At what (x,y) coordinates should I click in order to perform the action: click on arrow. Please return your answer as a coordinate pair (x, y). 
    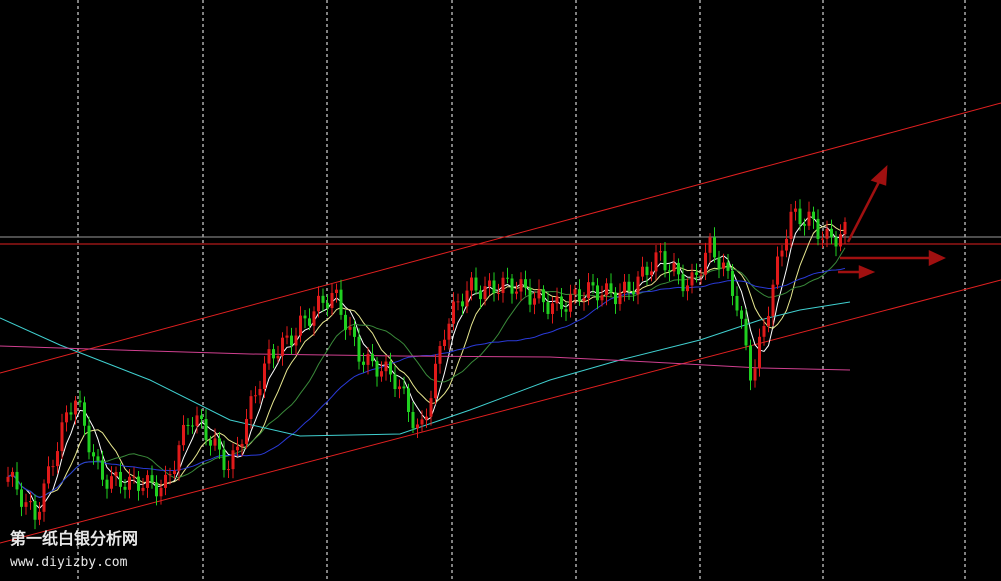
    Looking at the image, I should click on (864, 211).